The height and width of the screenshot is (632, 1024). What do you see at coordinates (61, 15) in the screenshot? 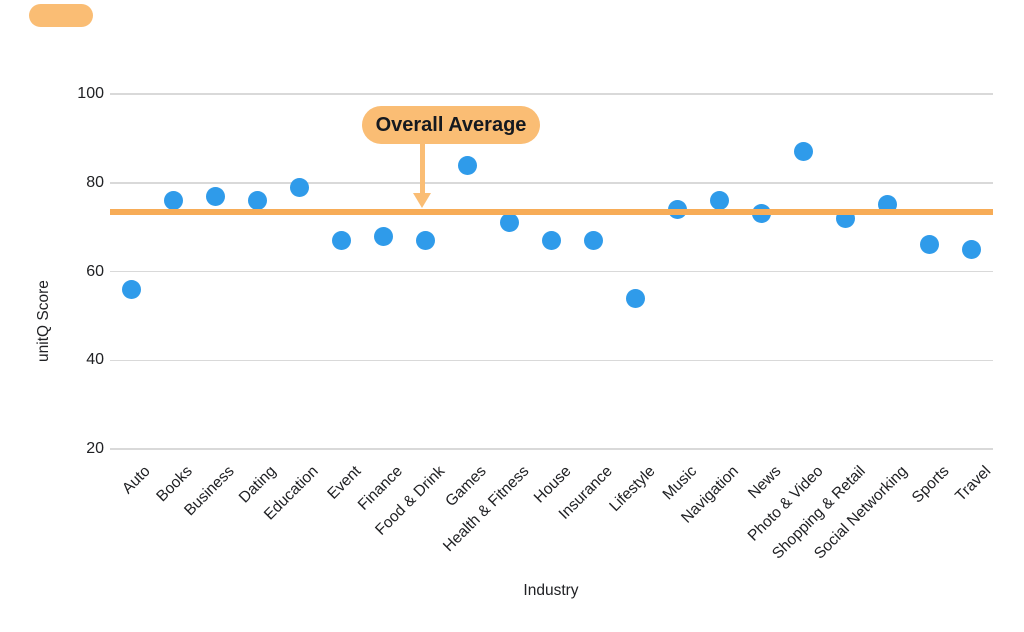
I see `corner-accent-shape` at bounding box center [61, 15].